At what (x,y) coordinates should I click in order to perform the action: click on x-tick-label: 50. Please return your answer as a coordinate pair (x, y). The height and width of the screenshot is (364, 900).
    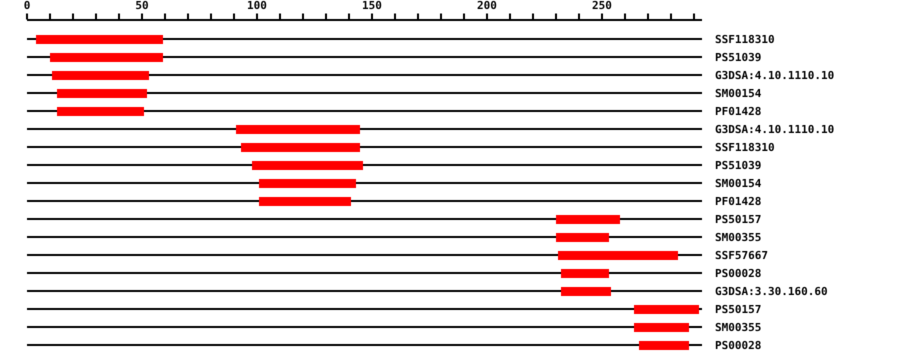
    Looking at the image, I should click on (142, 6).